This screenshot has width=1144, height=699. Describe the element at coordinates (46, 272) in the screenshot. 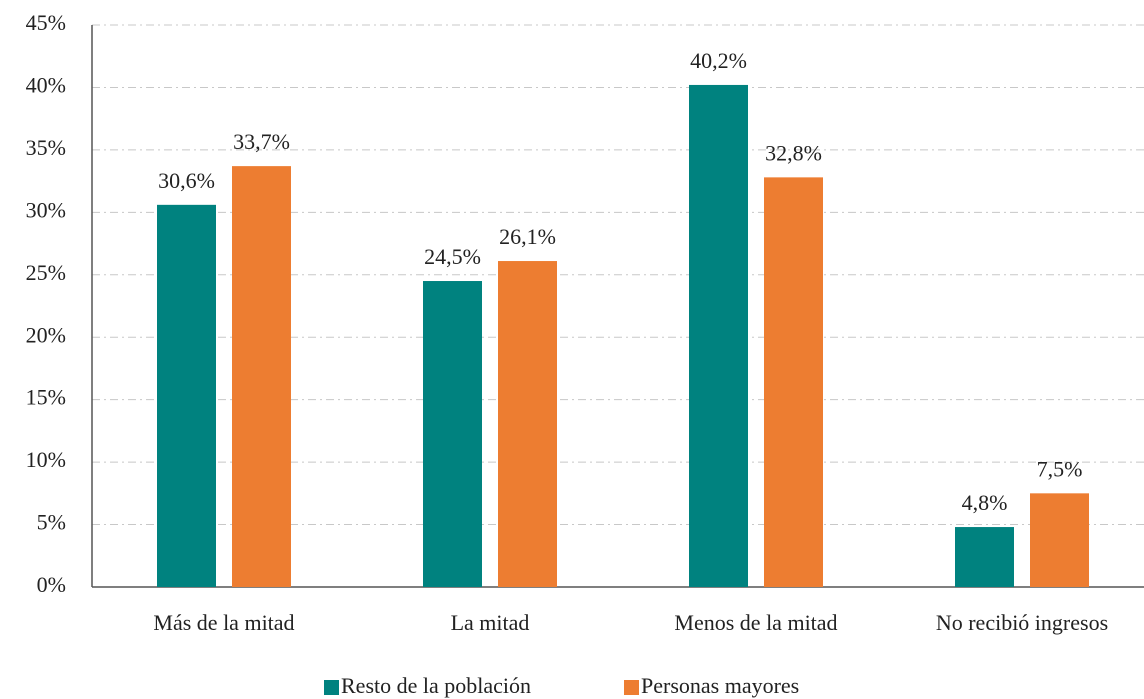

I see `y-tick-label: 25%` at that location.